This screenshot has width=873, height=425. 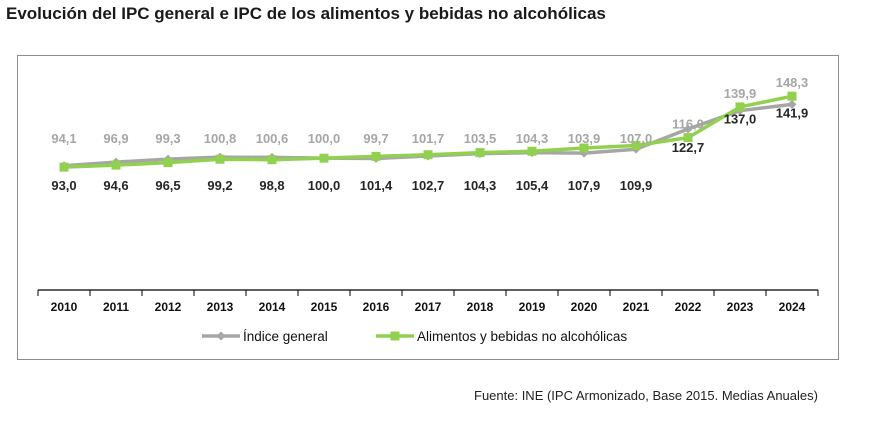 I want to click on x-tick-label: 2013, so click(x=220, y=307).